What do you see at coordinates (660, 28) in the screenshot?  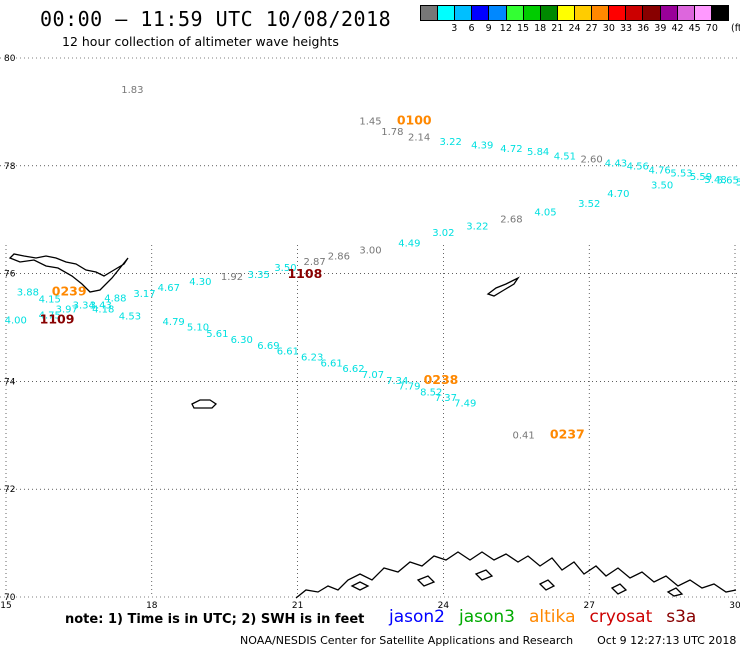 I see `legend-label: 39` at bounding box center [660, 28].